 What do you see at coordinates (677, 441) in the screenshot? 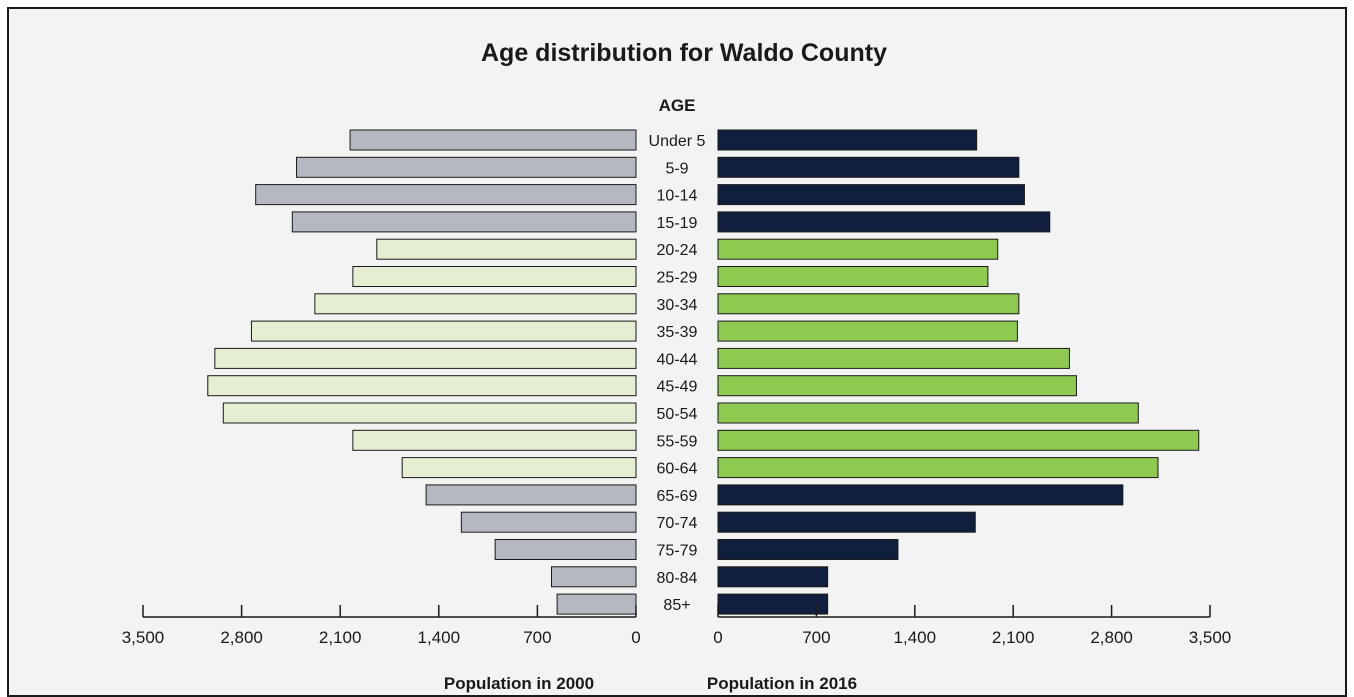
I see `age-group-label: 55-59` at bounding box center [677, 441].